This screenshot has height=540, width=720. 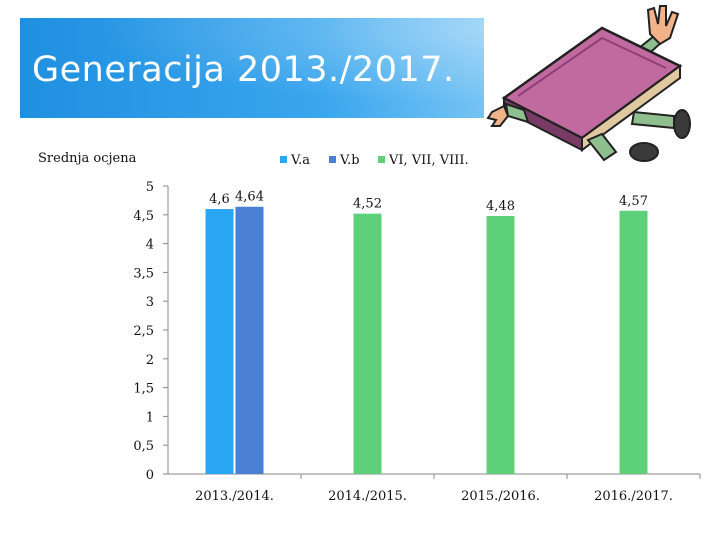 I want to click on y-tick-label: 3, so click(x=150, y=302).